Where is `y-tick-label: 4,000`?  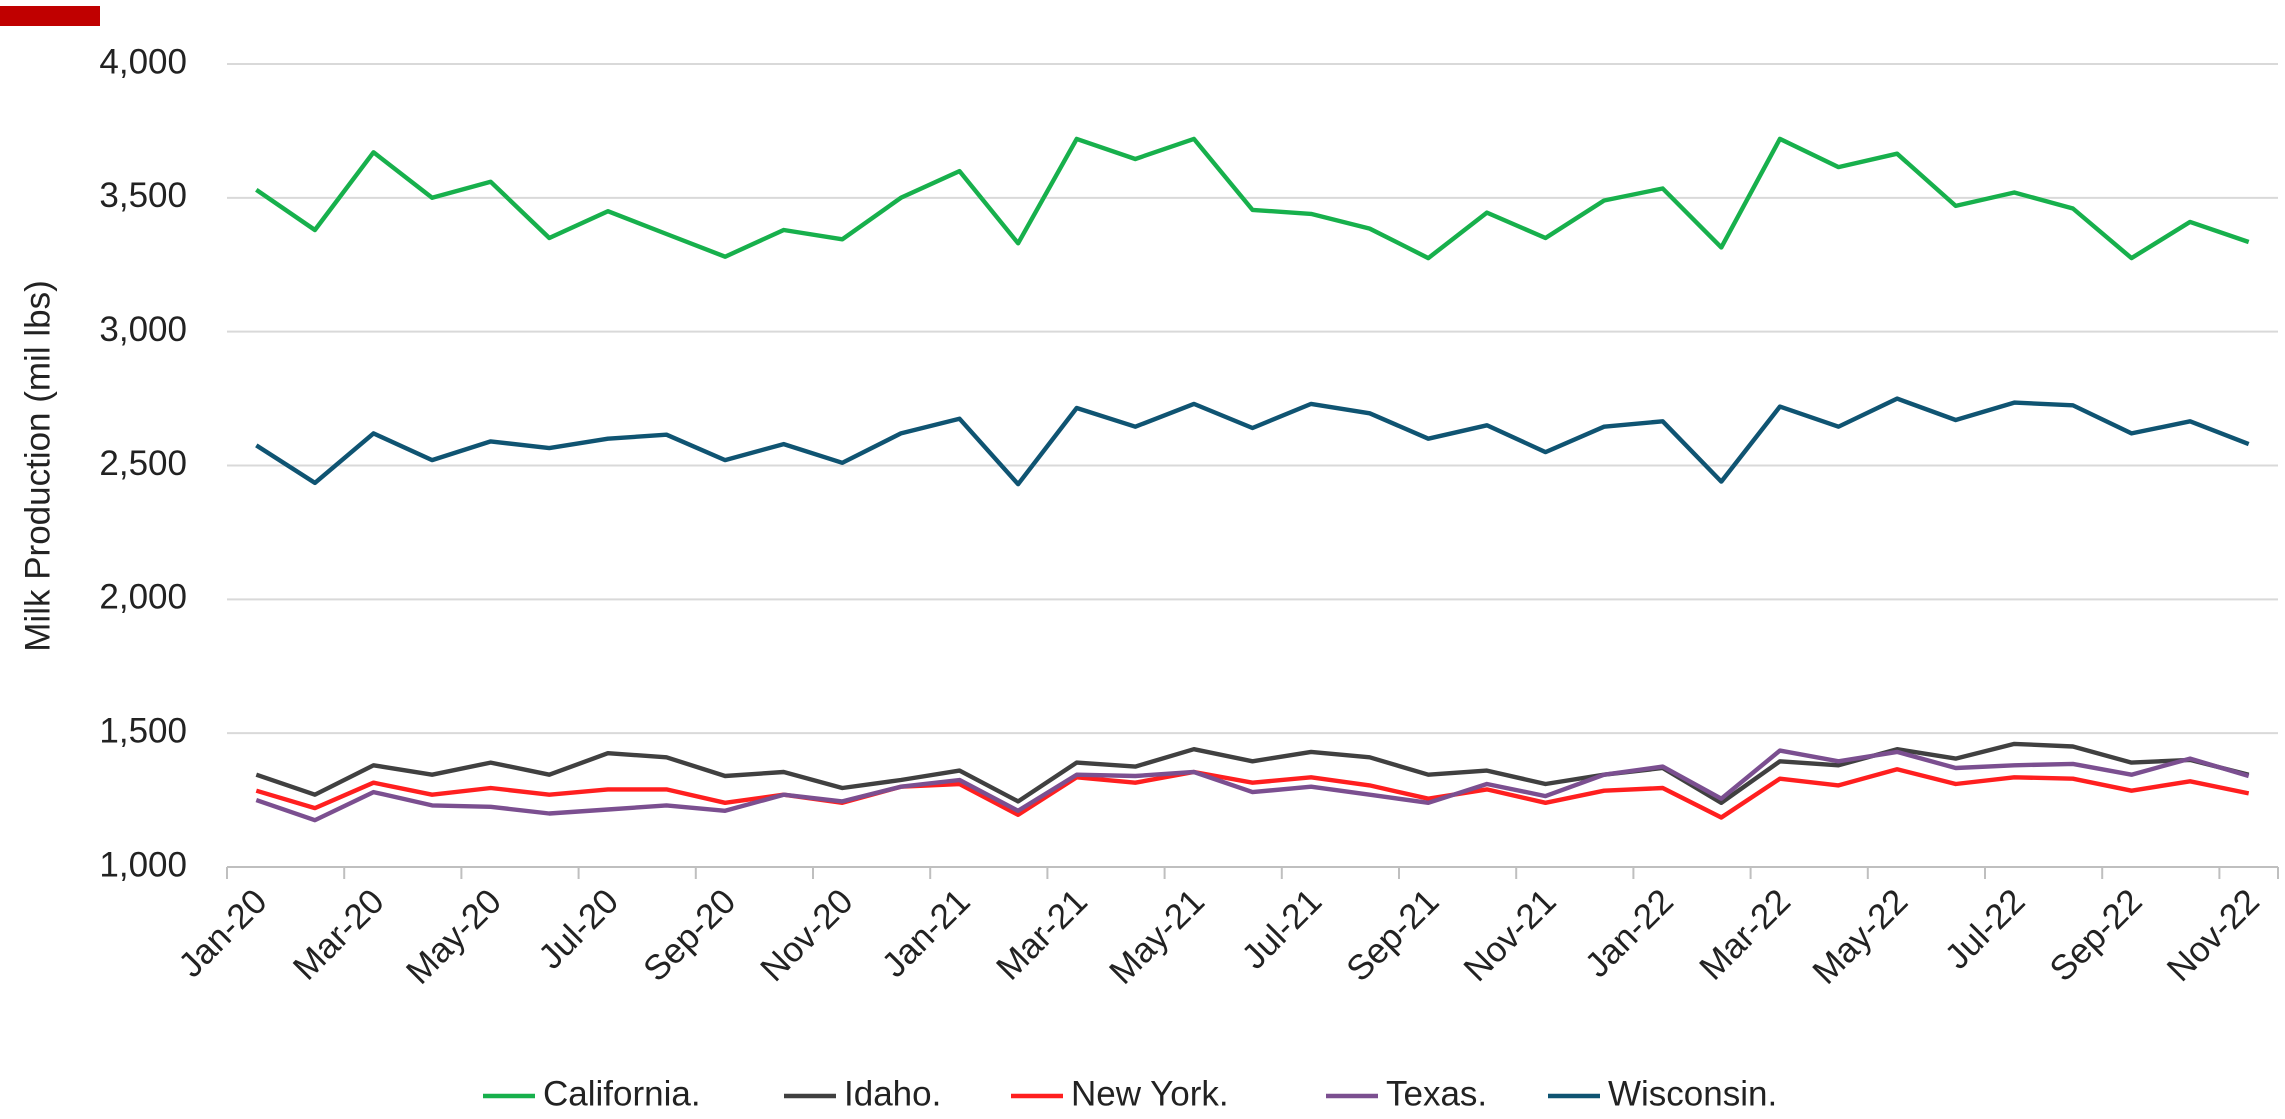
y-tick-label: 4,000 is located at coordinates (143, 61).